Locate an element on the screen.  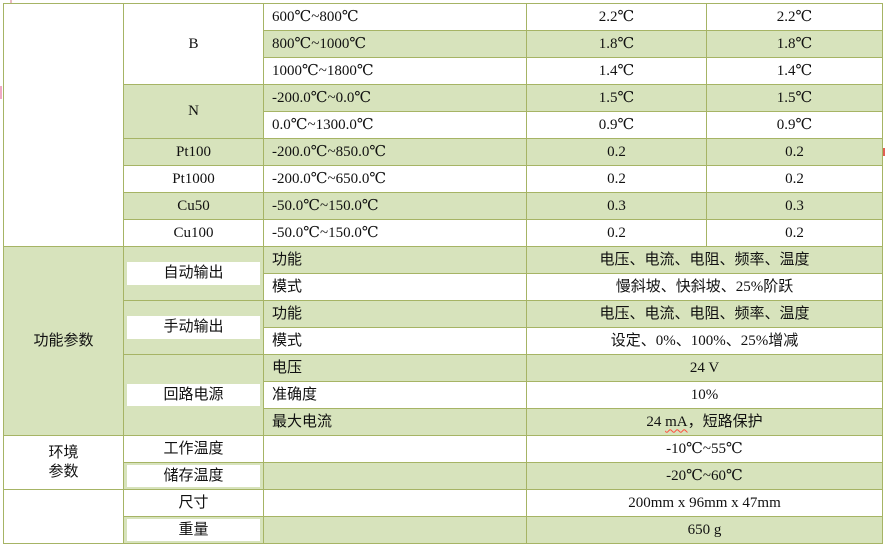
weight-label-cell: 重量 is located at coordinates (193, 530).